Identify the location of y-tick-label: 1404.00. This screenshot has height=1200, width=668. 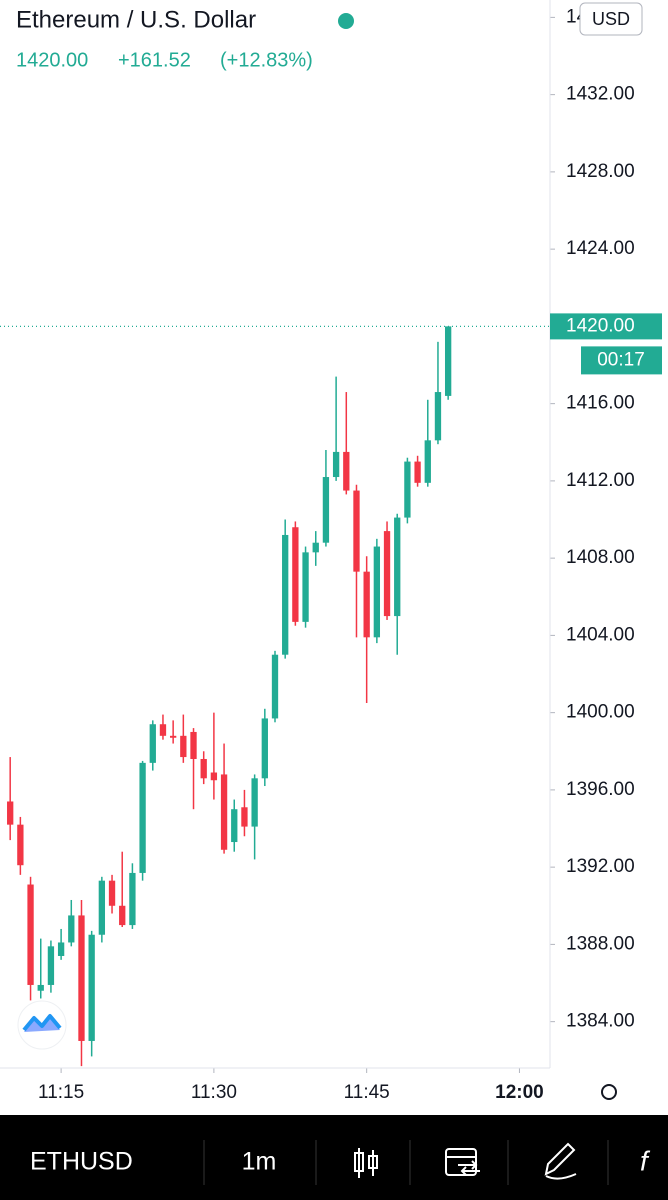
(600, 634).